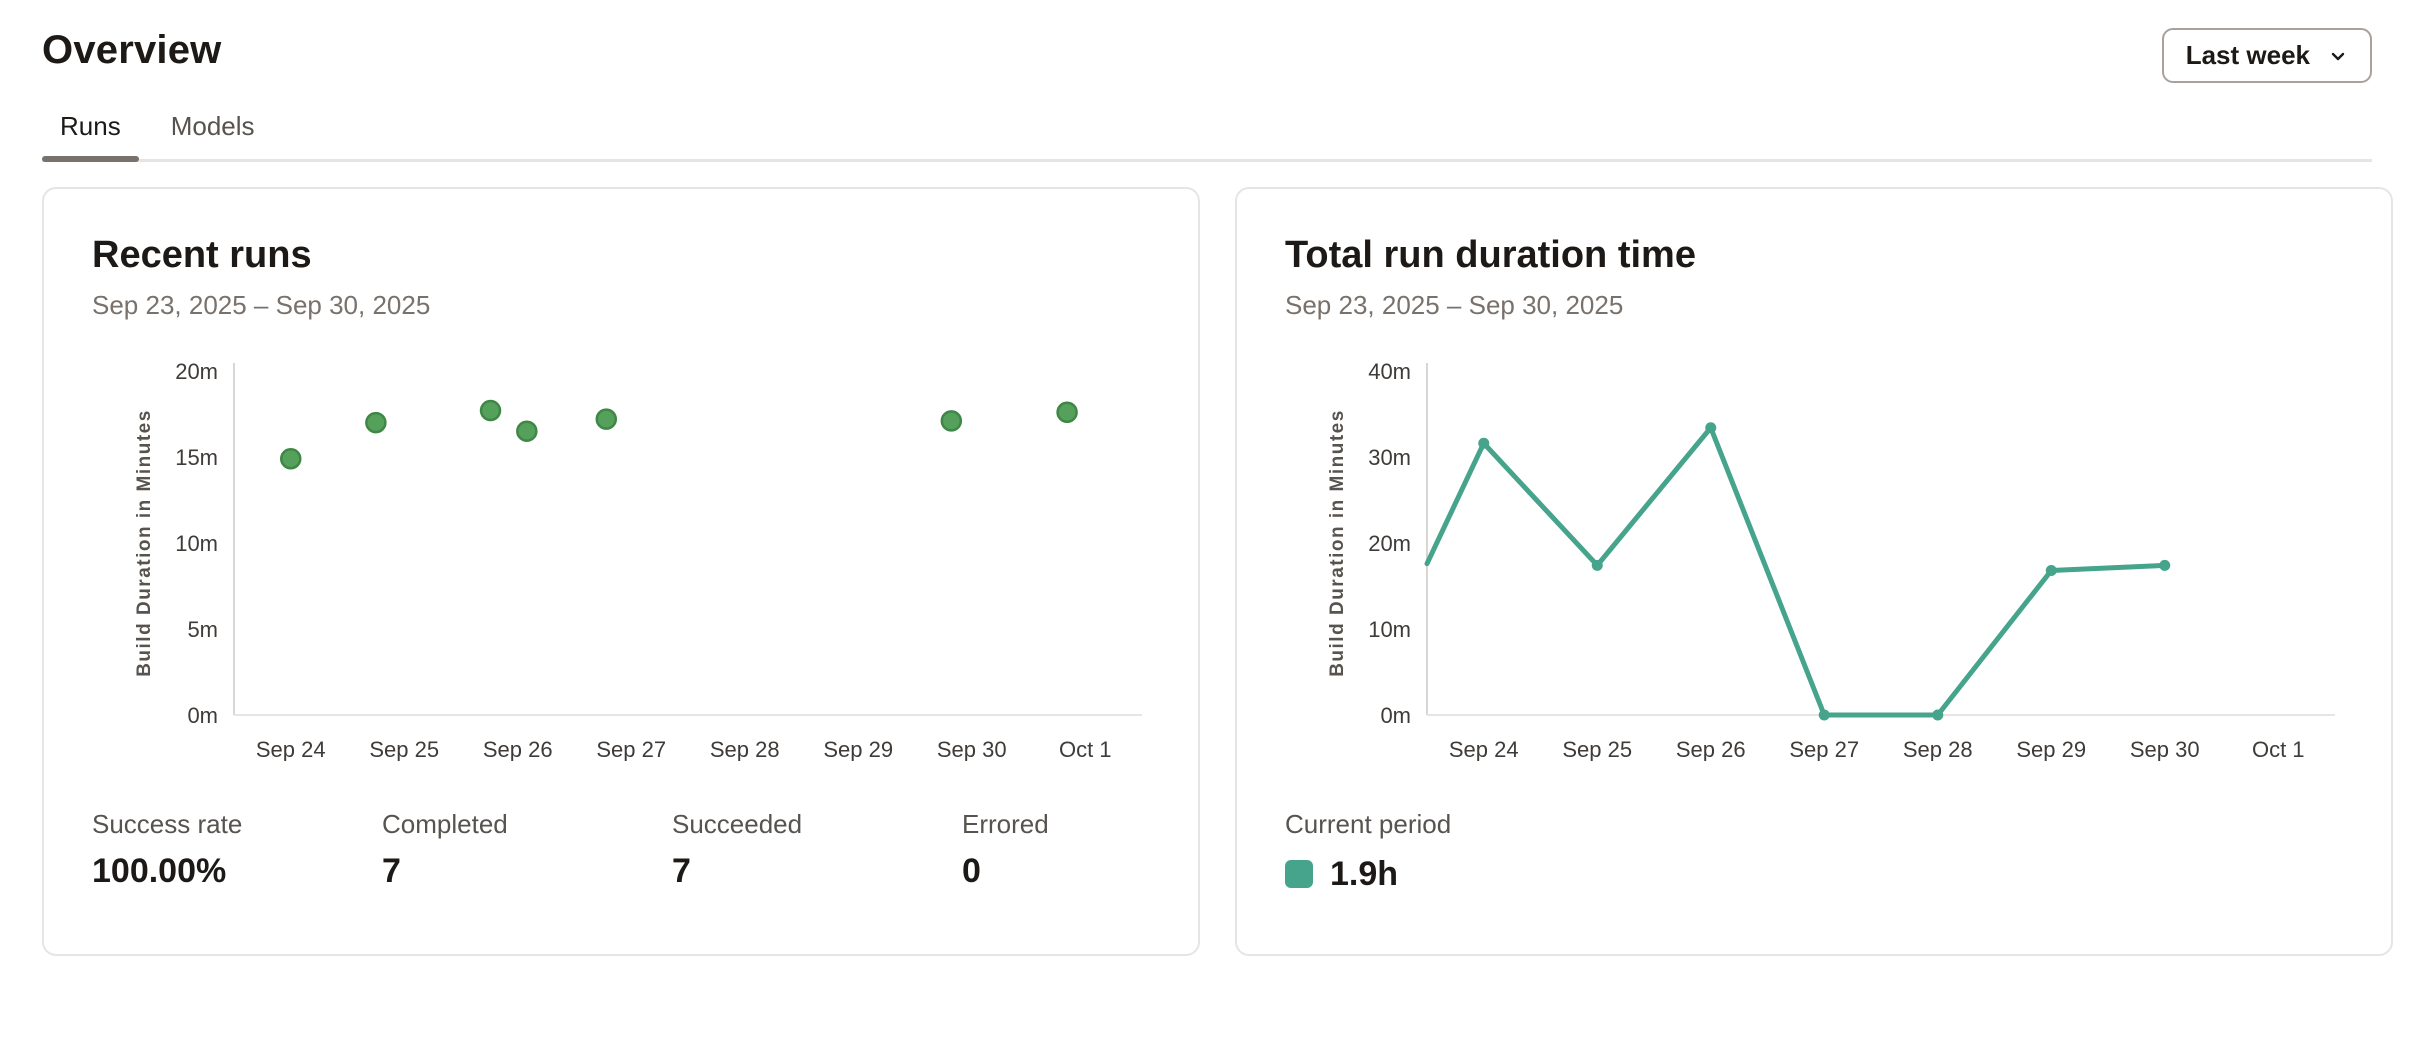 The image size is (2414, 1044). I want to click on page-header: Overview Last week, so click(1207, 41).